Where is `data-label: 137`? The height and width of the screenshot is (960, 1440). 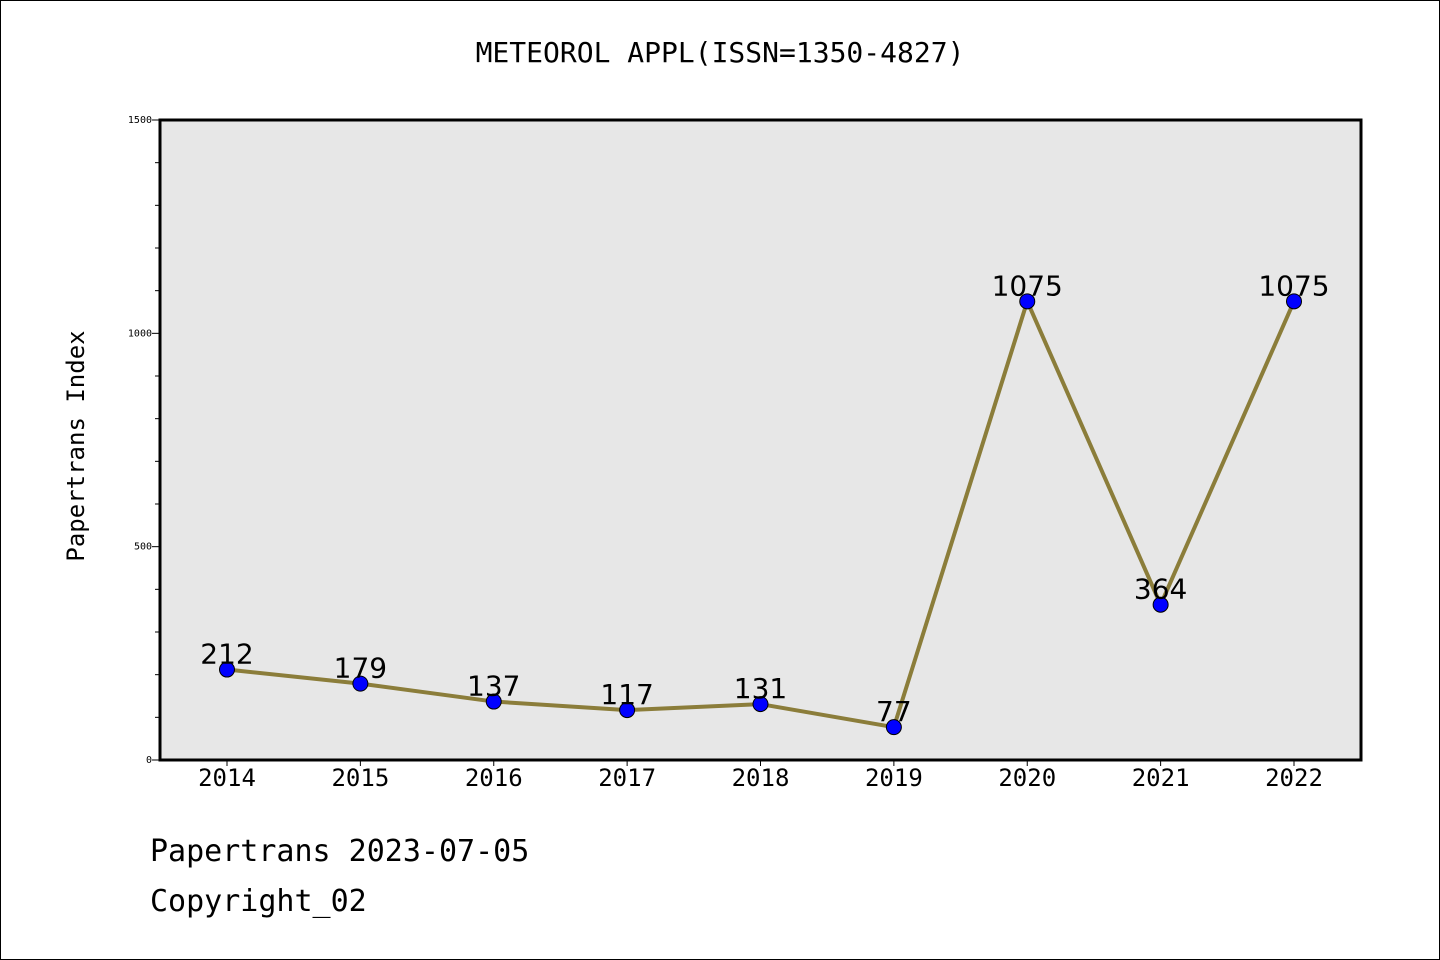
data-label: 137 is located at coordinates (493, 686).